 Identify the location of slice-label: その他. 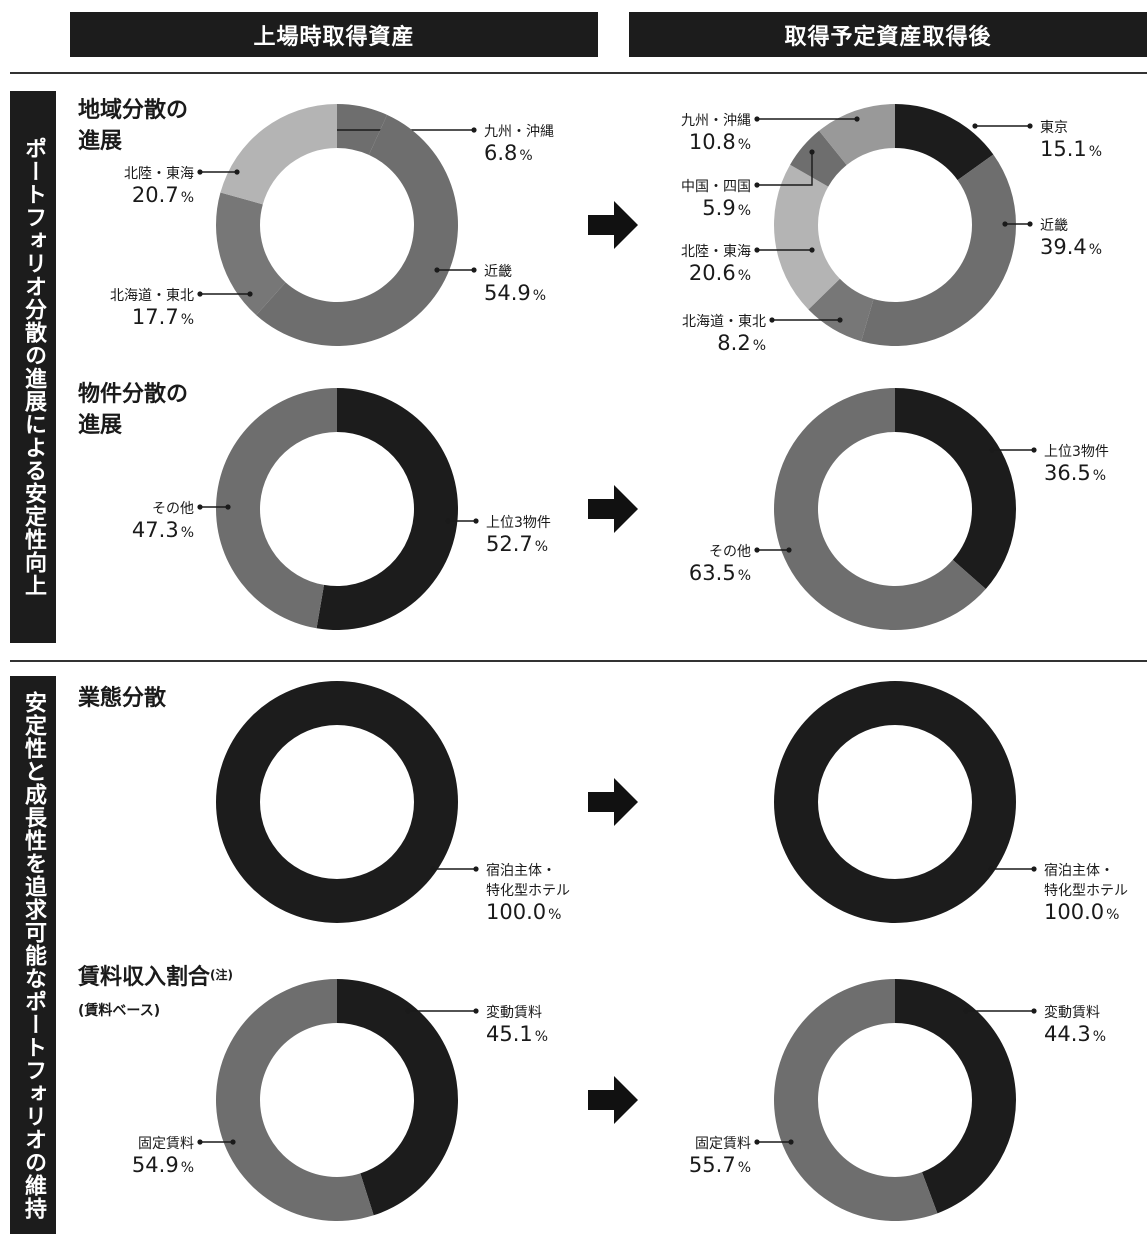
(730, 552).